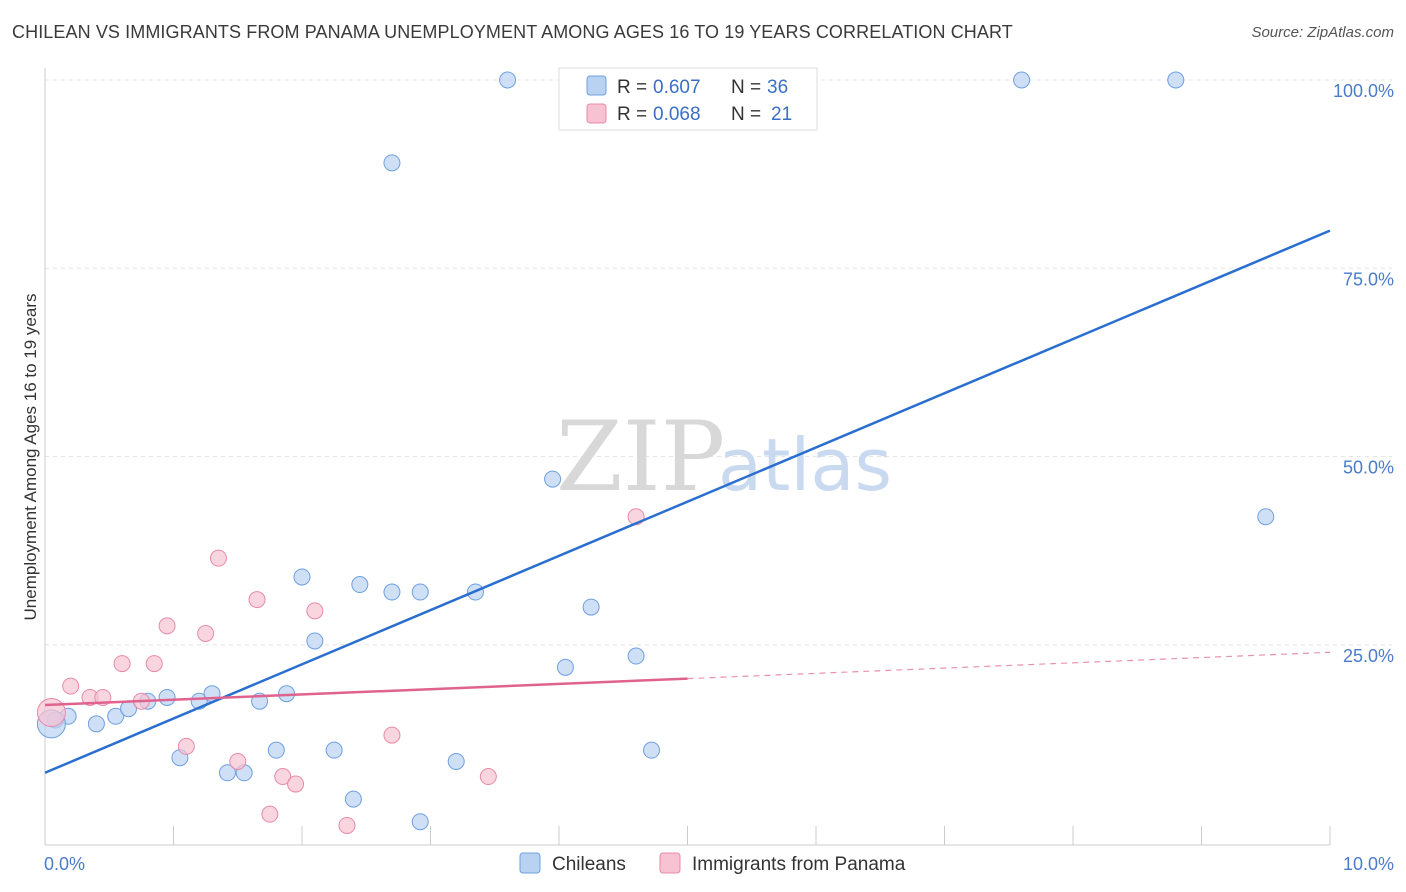  What do you see at coordinates (30, 457) in the screenshot?
I see `y-axis-title: Unemployment Among Ages 16 to 19 years` at bounding box center [30, 457].